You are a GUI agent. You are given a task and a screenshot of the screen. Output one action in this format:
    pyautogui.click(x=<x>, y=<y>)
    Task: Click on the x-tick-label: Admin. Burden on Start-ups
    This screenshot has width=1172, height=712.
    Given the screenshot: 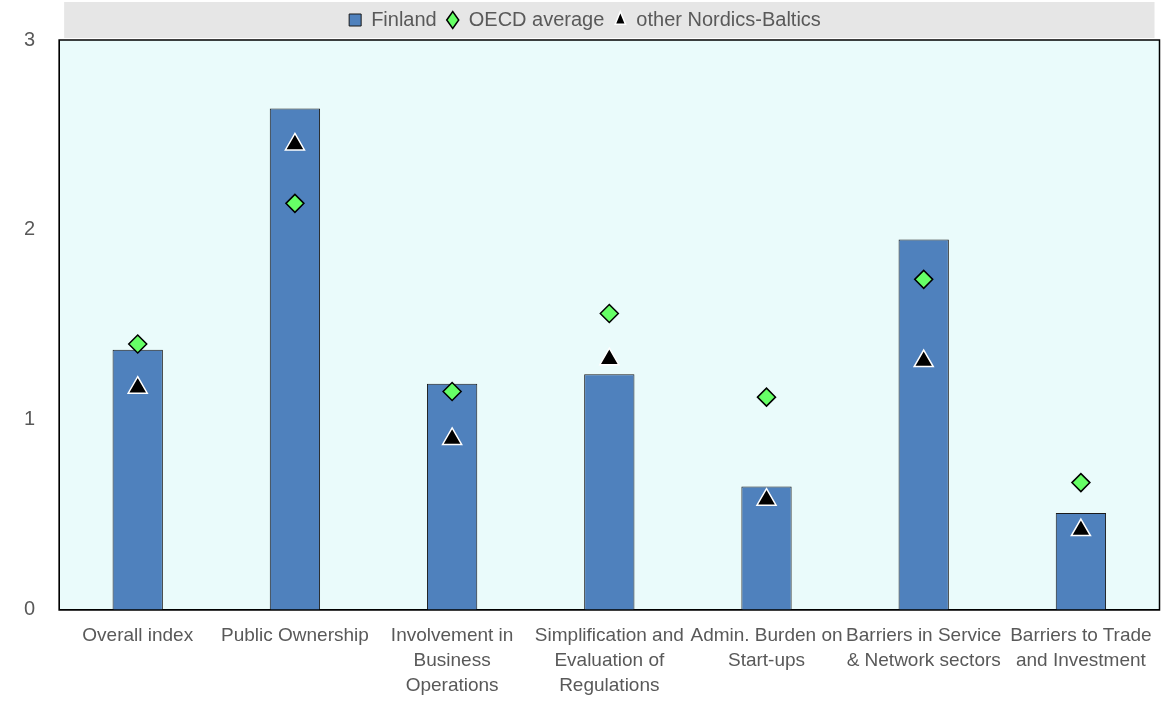 What is the action you would take?
    pyautogui.click(x=766, y=647)
    